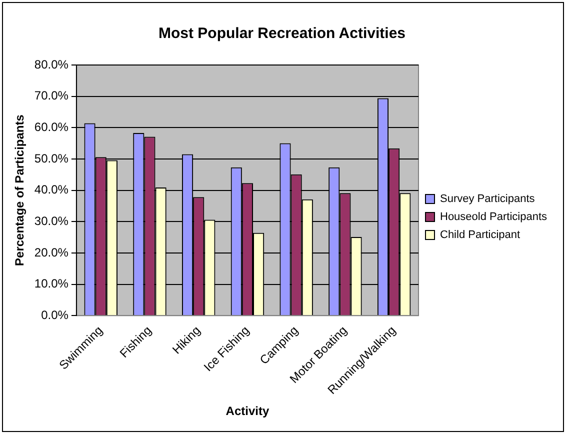 The height and width of the screenshot is (436, 568). Describe the element at coordinates (51, 158) in the screenshot. I see `y-tick-label: 50.0%` at that location.